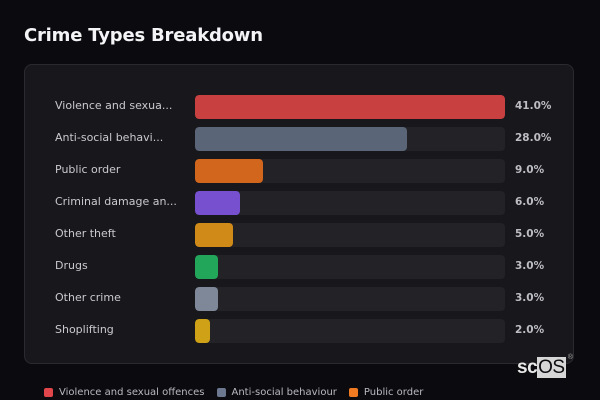 The image size is (600, 400). I want to click on bar-row: Drugs 3.0%, so click(299, 267).